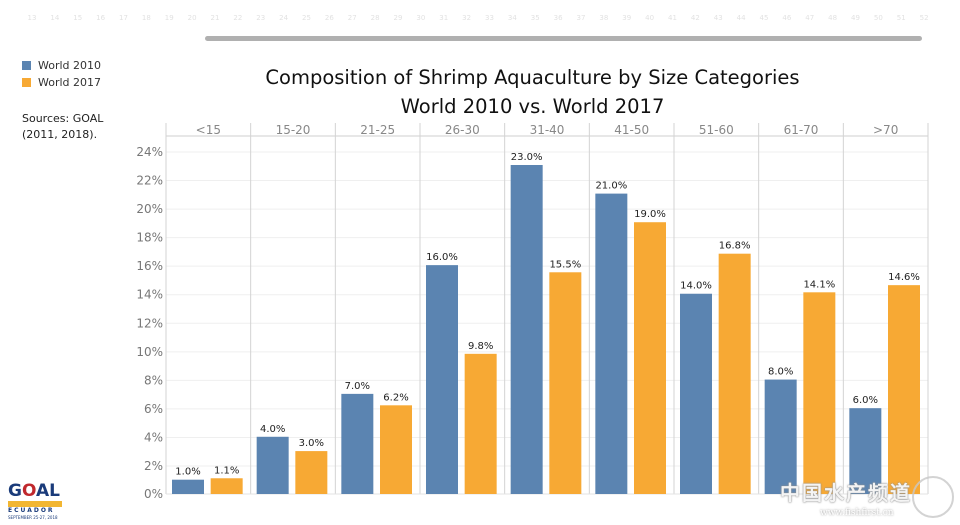 The width and height of the screenshot is (960, 525). Describe the element at coordinates (187, 472) in the screenshot. I see `data-label: 1.0%` at that location.